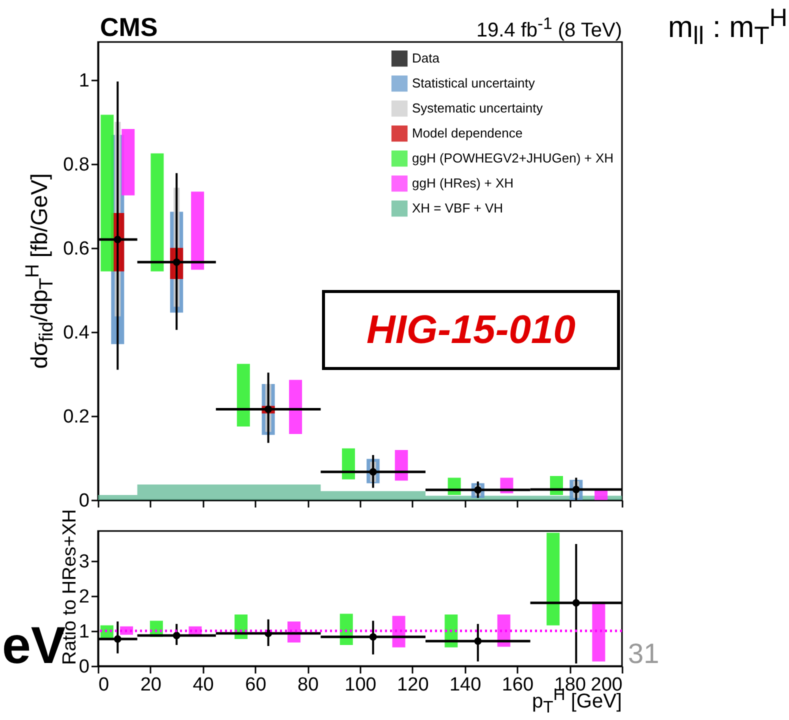 This screenshot has height=720, width=789. What do you see at coordinates (465, 685) in the screenshot?
I see `x-tick-label: 140` at bounding box center [465, 685].